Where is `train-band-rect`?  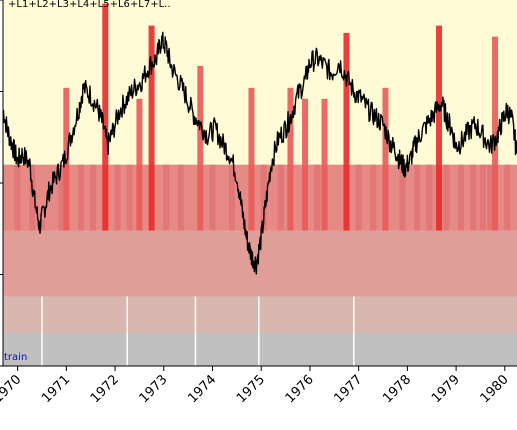
train-band-rect is located at coordinates (260, 349).